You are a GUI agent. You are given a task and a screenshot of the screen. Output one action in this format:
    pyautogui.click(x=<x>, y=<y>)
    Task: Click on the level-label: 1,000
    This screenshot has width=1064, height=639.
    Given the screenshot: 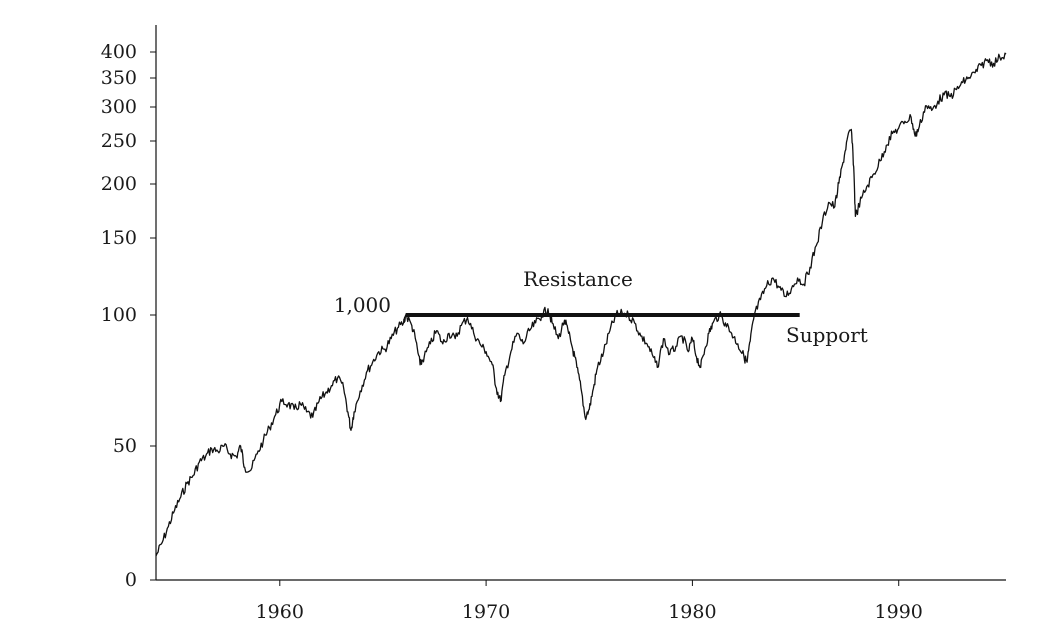 What is the action you would take?
    pyautogui.click(x=362, y=305)
    